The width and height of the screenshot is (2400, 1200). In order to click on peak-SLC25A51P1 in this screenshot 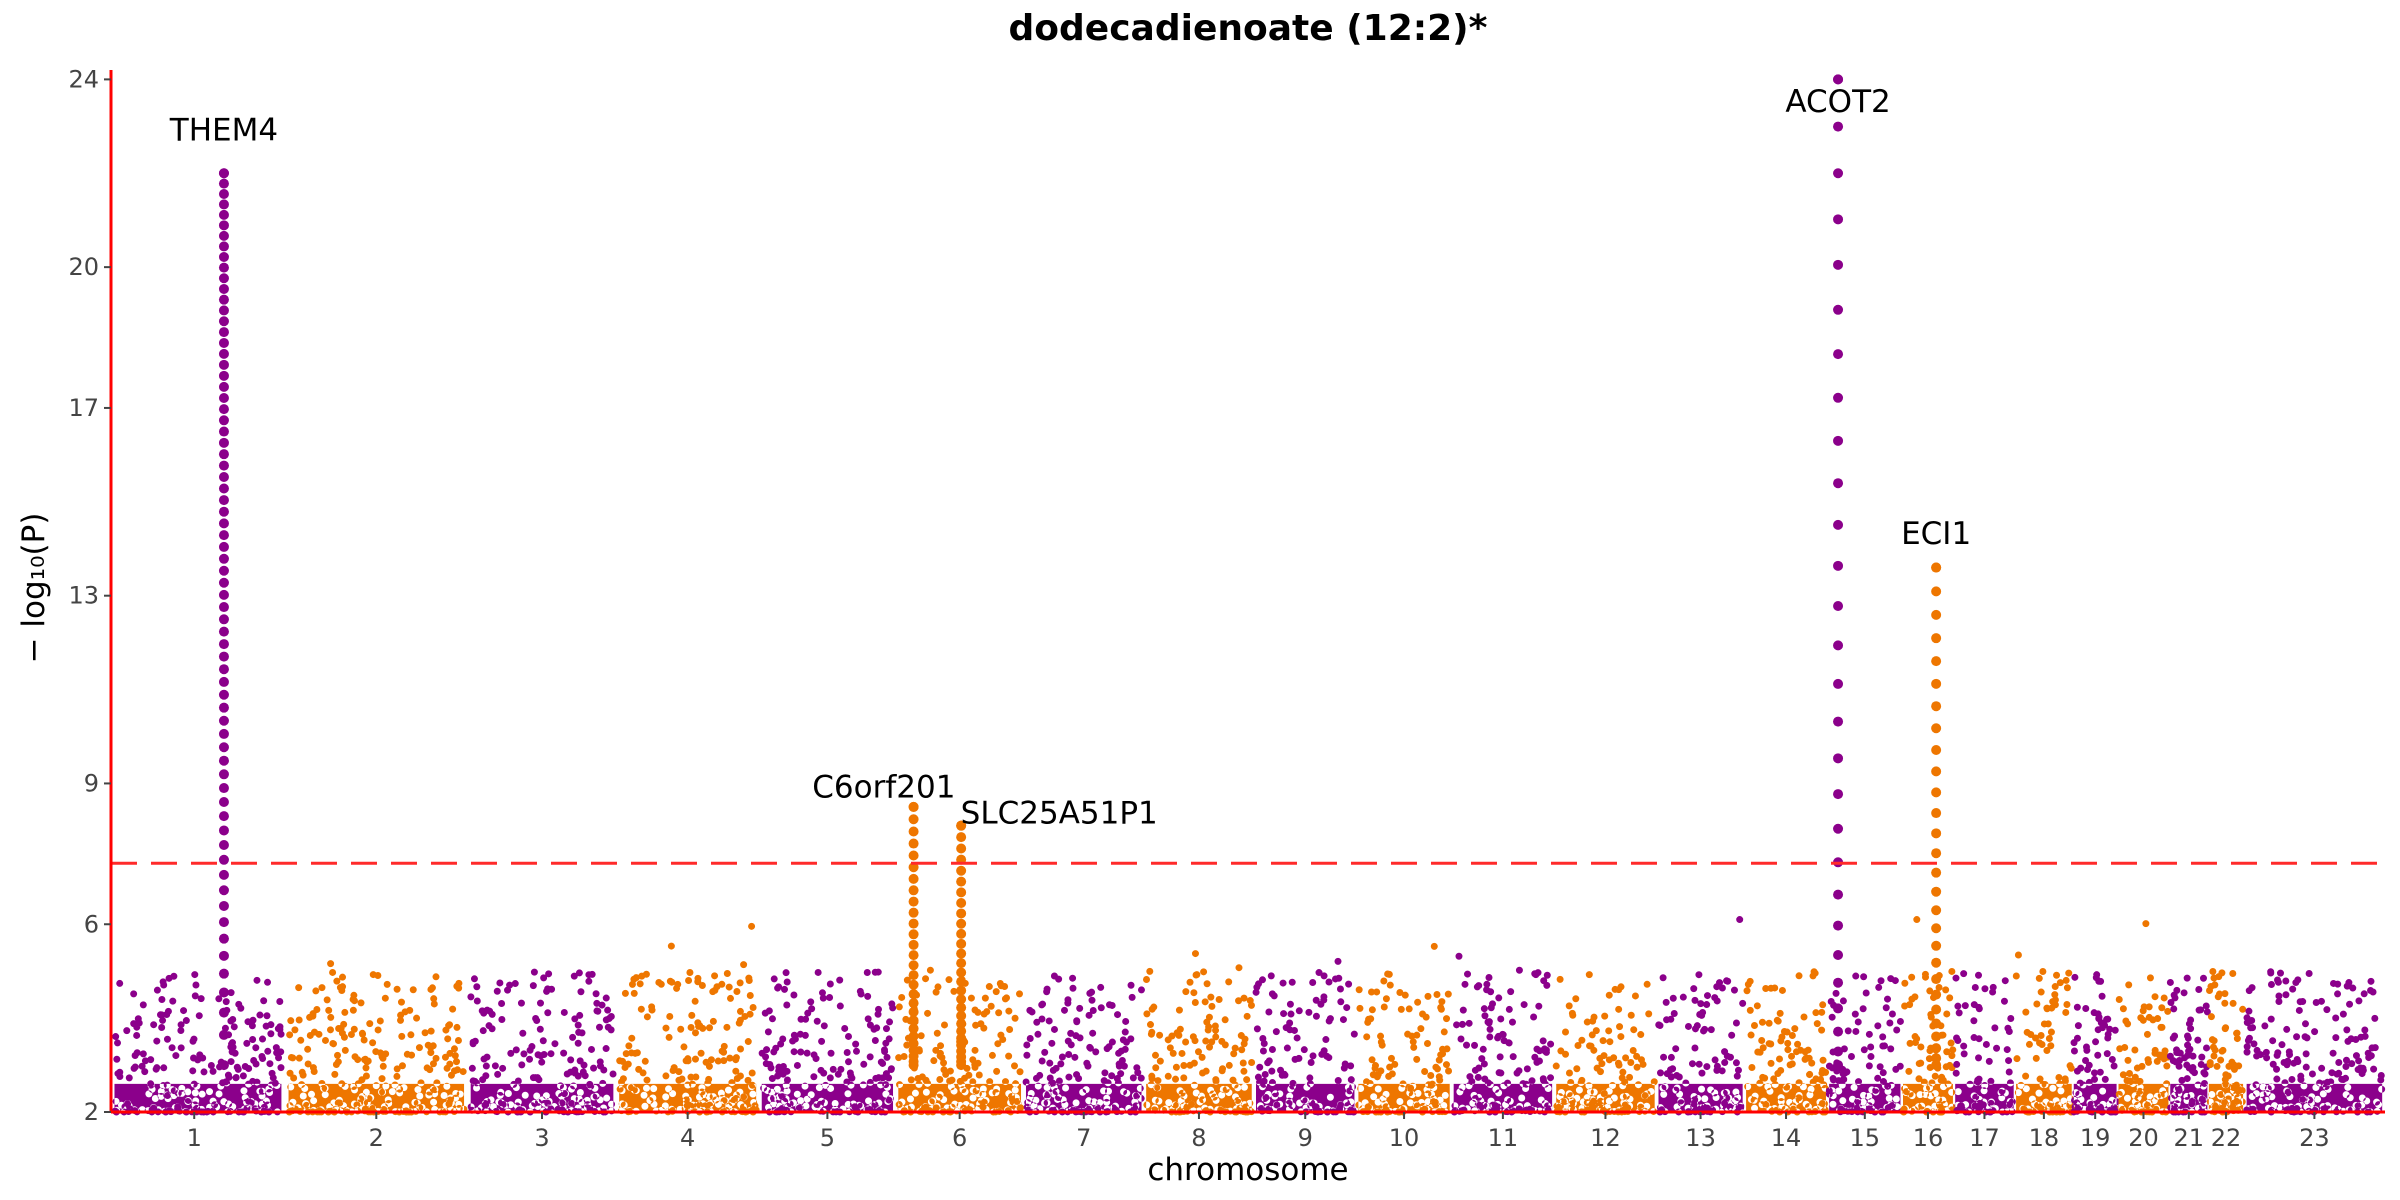, I will do `click(961, 945)`.